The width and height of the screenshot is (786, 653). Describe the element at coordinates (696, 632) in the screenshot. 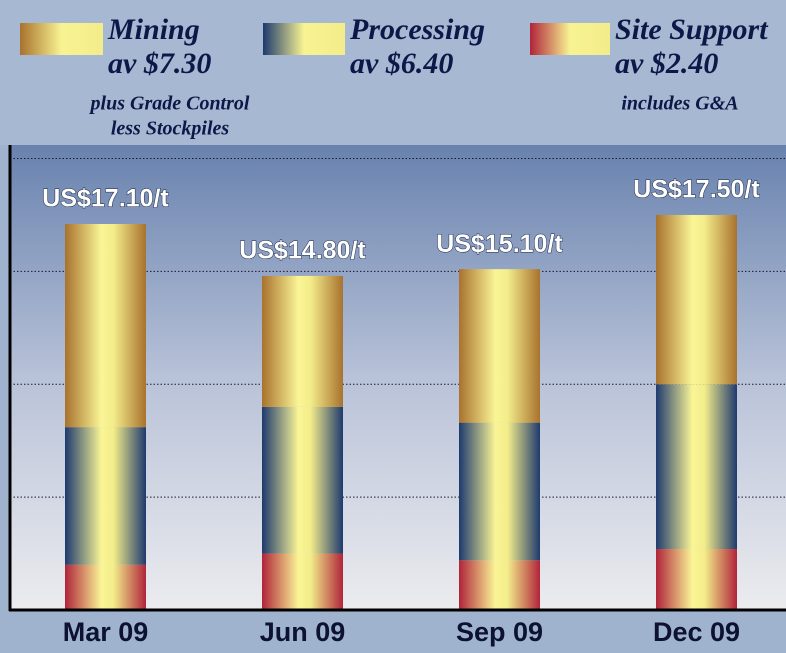

I see `x-tick-label: Dec 09` at that location.